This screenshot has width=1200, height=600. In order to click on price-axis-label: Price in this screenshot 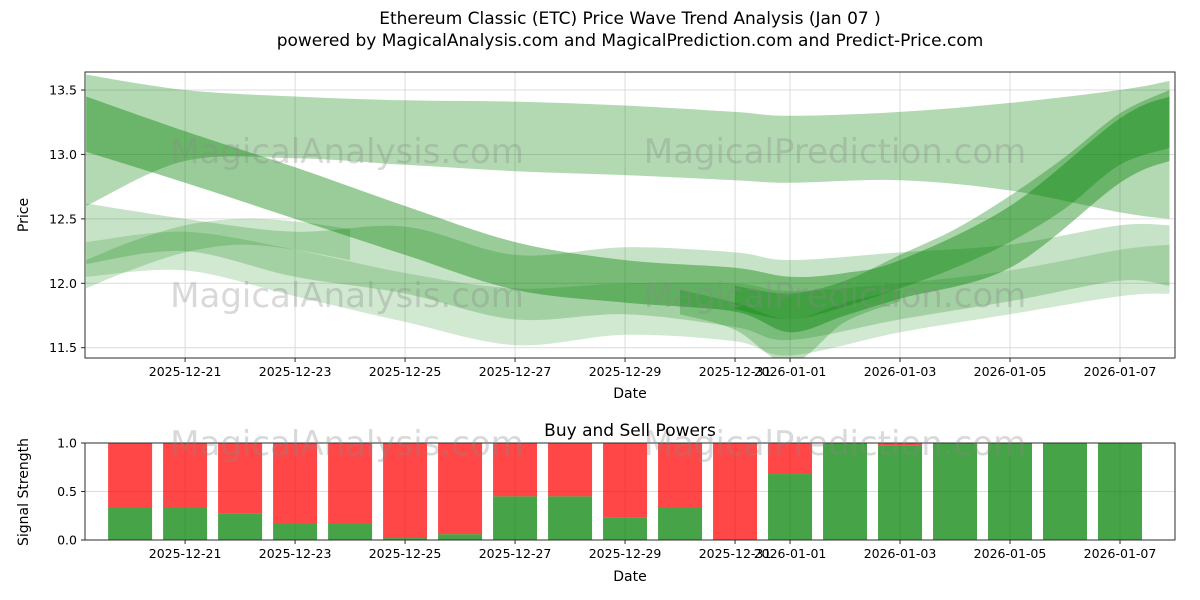, I will do `click(24, 215)`.